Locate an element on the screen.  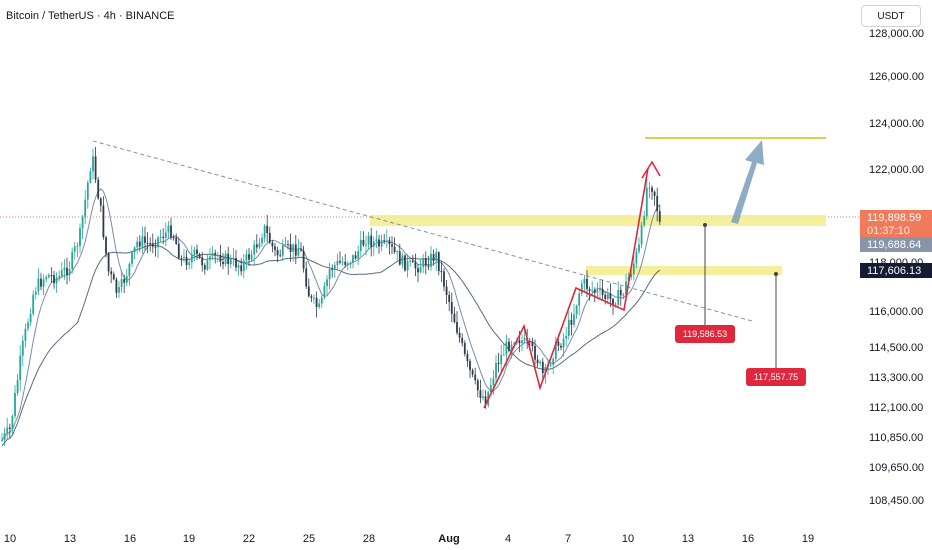
lower-zone is located at coordinates (684, 270).